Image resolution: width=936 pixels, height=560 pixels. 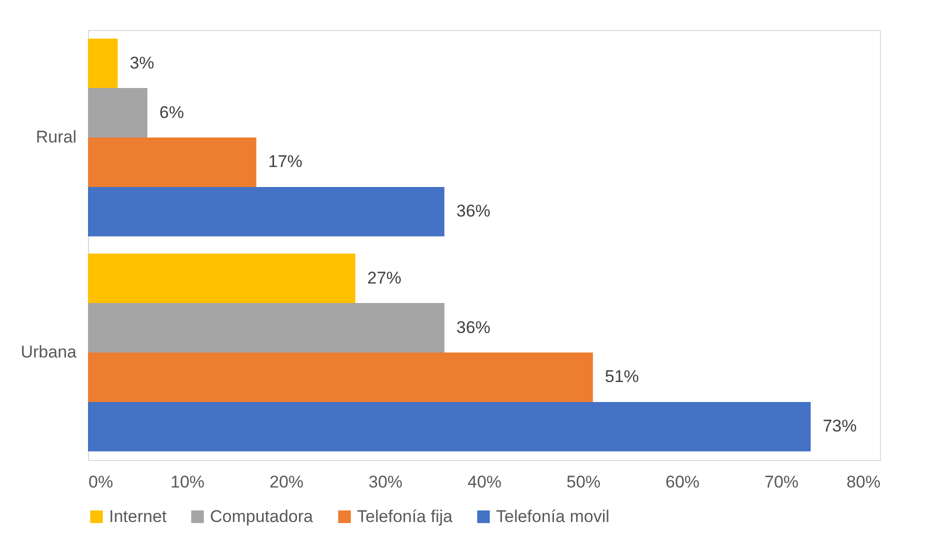 What do you see at coordinates (621, 376) in the screenshot?
I see `data-label: 51%` at bounding box center [621, 376].